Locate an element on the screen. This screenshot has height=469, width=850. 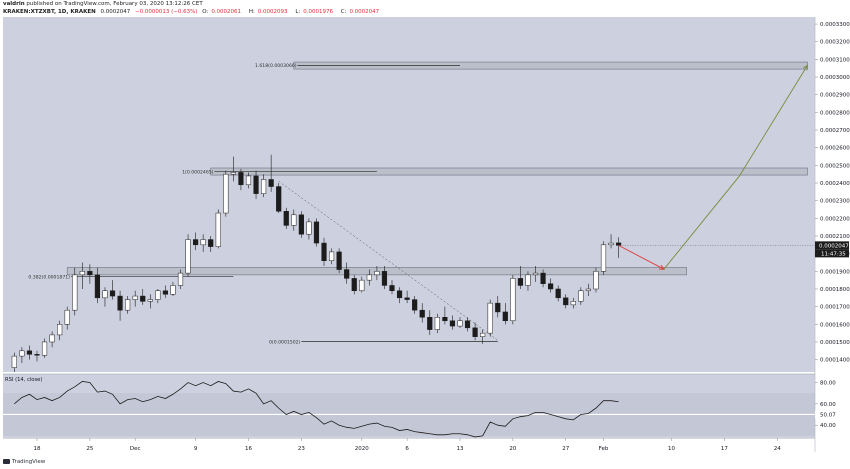
fib-label: 0(0.0001502) is located at coordinates (285, 342).